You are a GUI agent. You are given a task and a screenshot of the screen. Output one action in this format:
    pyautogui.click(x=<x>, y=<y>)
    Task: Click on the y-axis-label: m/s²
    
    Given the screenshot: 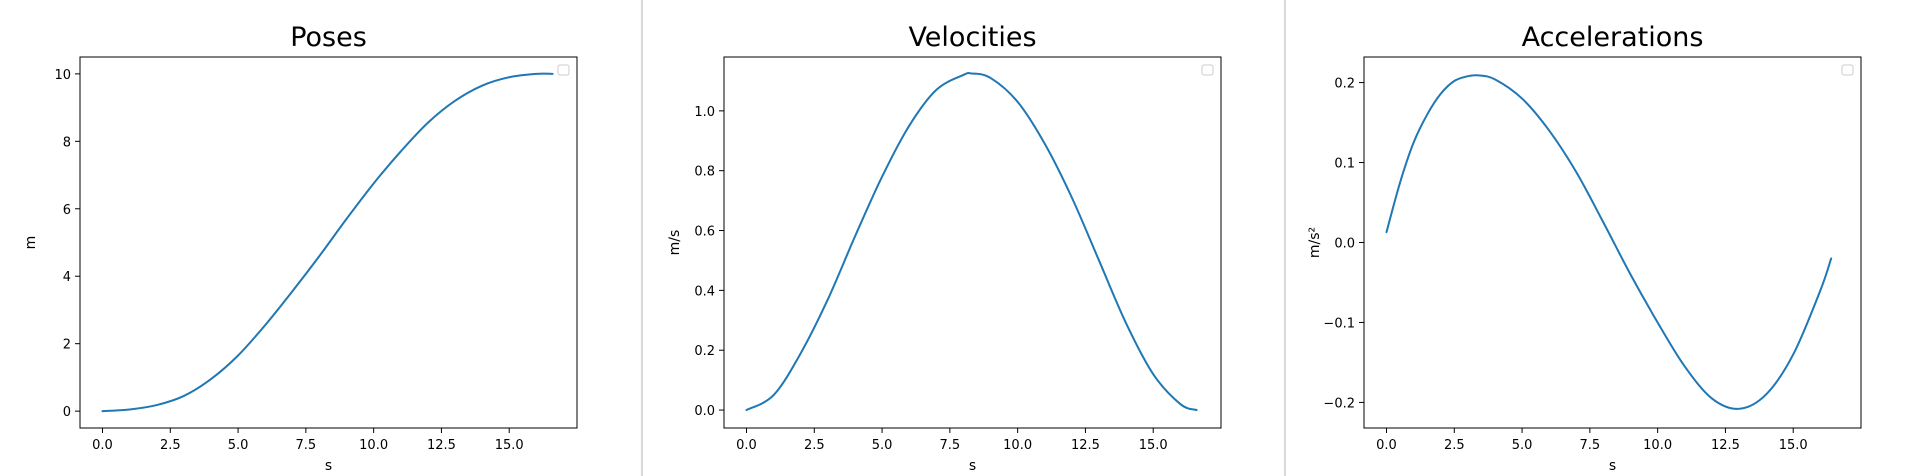 What is the action you would take?
    pyautogui.click(x=1315, y=242)
    